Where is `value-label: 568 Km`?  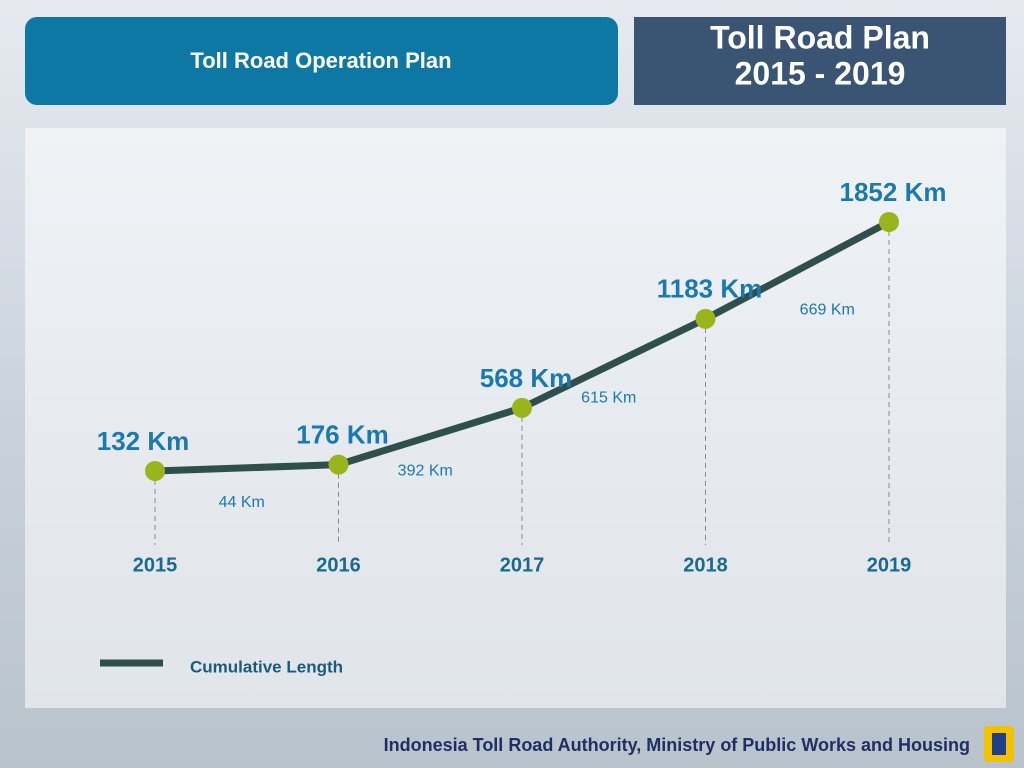
value-label: 568 Km is located at coordinates (526, 378).